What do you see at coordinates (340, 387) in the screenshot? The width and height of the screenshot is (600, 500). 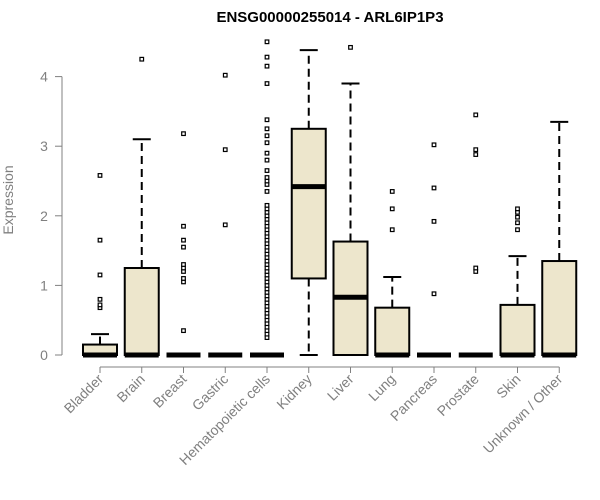 I see `x-tick-label: Liver` at bounding box center [340, 387].